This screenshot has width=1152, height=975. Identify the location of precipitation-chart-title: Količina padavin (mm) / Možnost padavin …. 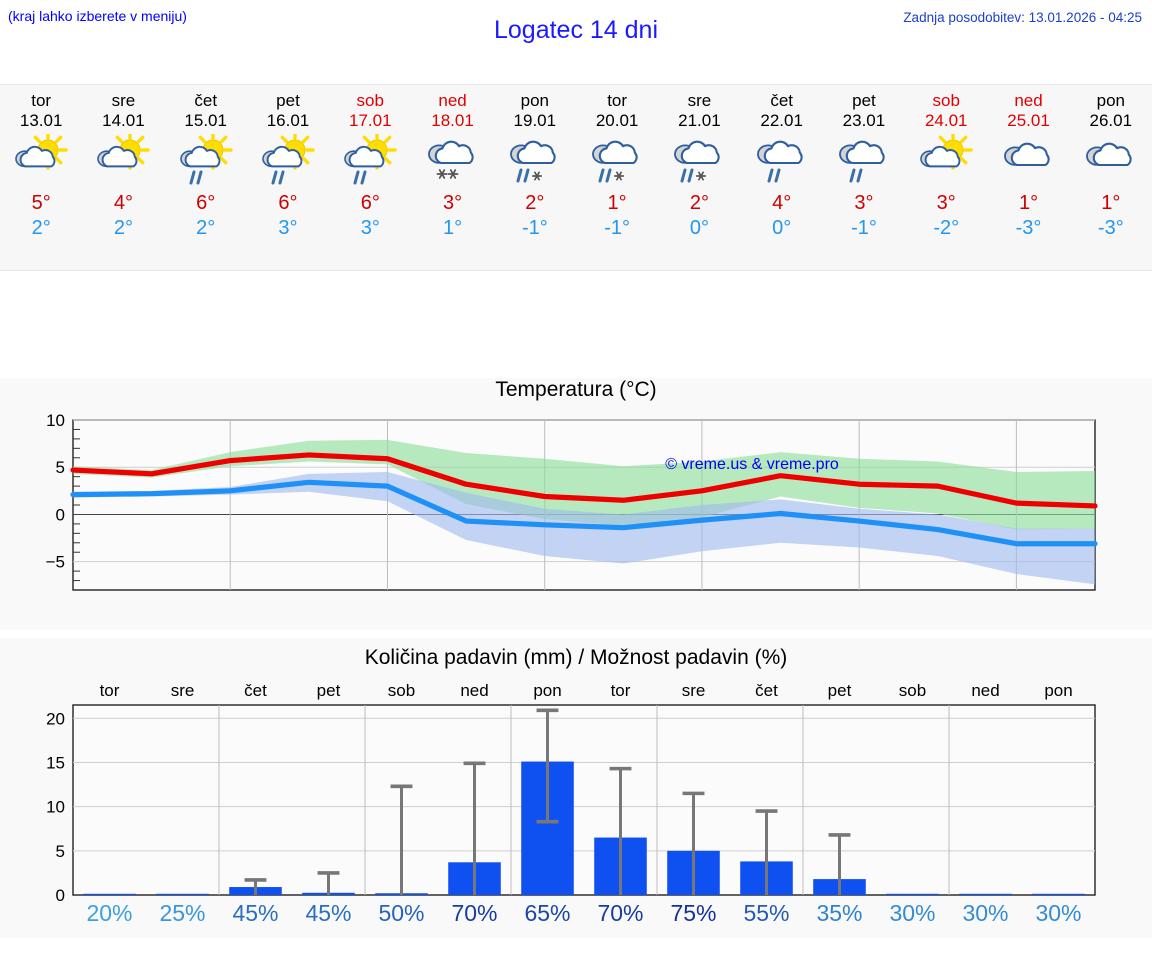
(576, 657).